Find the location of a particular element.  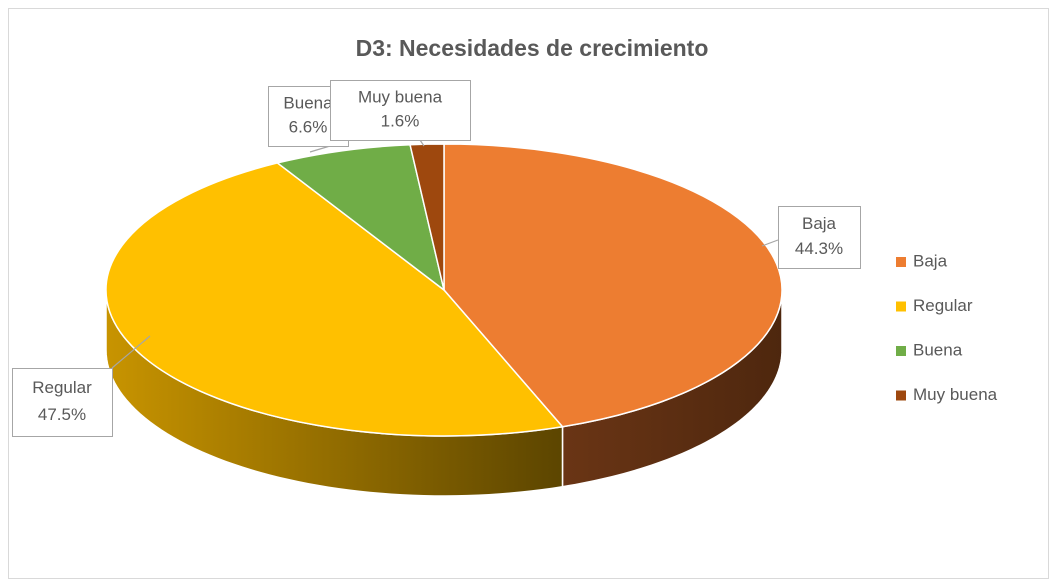

data-label: Muy buena 1.6% is located at coordinates (400, 113).